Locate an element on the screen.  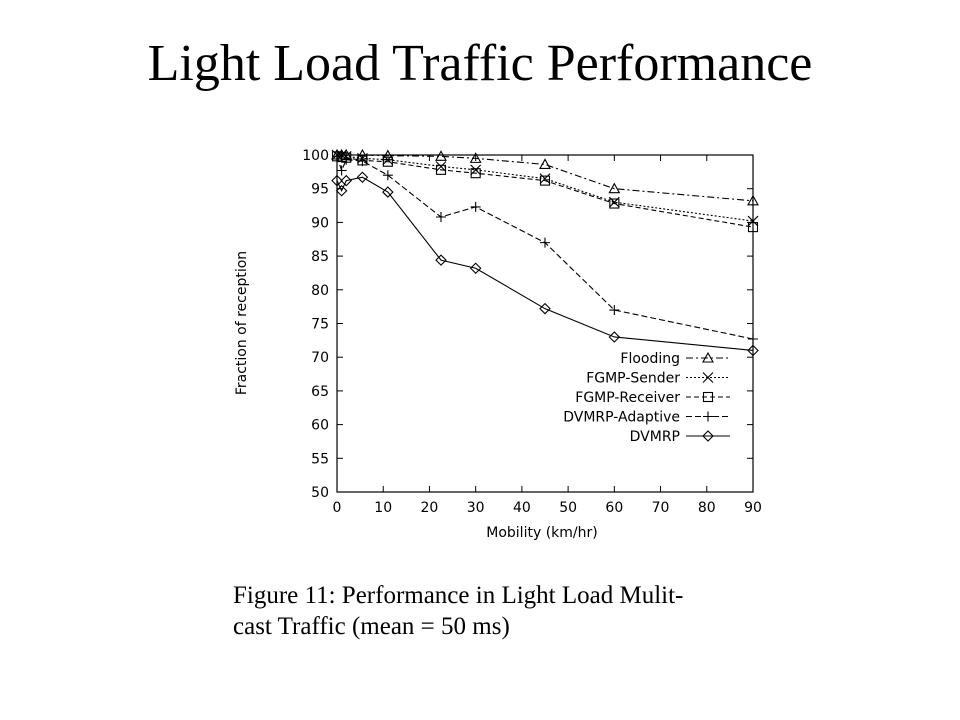
x-tick-label: 10 is located at coordinates (383, 508).